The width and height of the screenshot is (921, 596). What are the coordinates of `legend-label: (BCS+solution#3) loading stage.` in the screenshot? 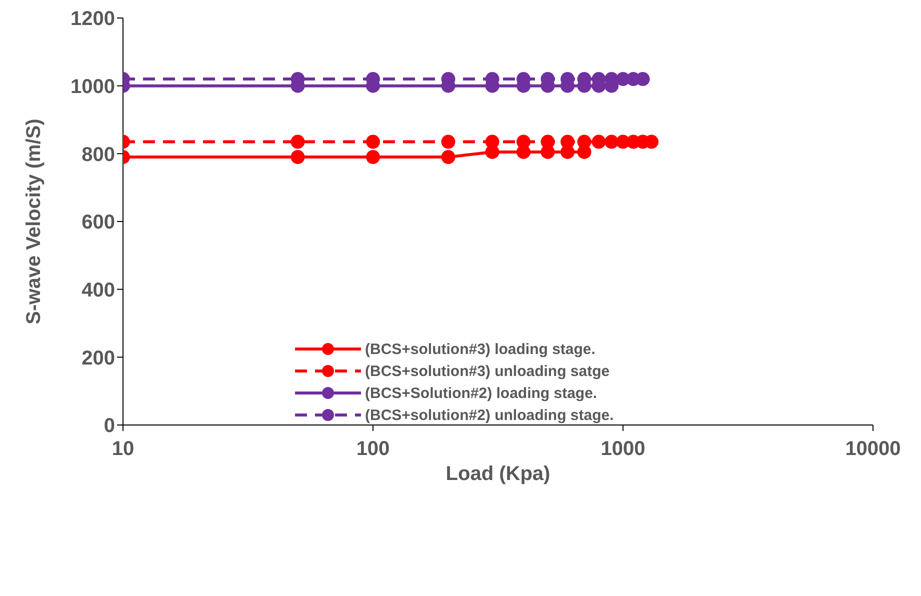 It's located at (480, 349).